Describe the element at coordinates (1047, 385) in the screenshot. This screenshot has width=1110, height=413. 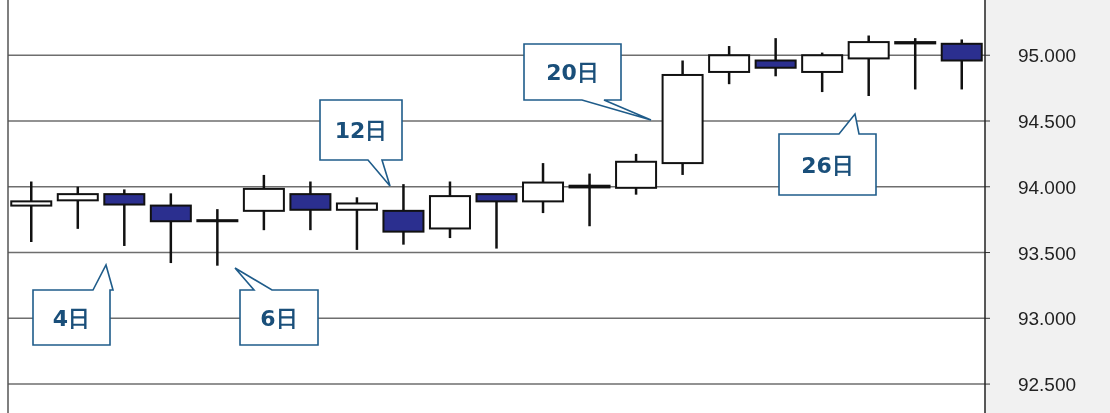
I see `y-tick-label: 92.500` at that location.